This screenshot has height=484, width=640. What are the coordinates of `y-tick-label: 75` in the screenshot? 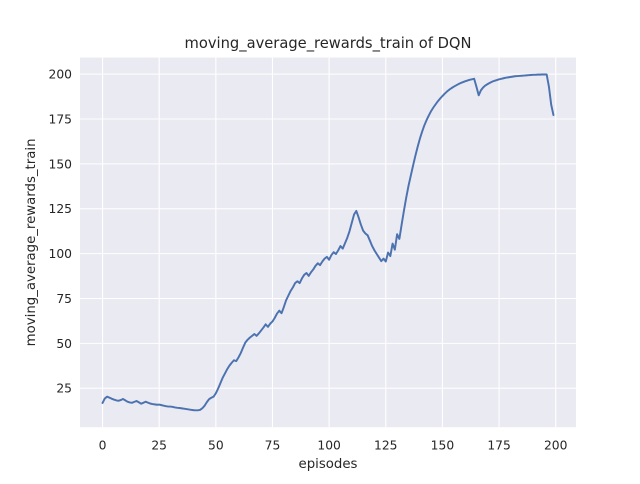 It's located at (64, 299).